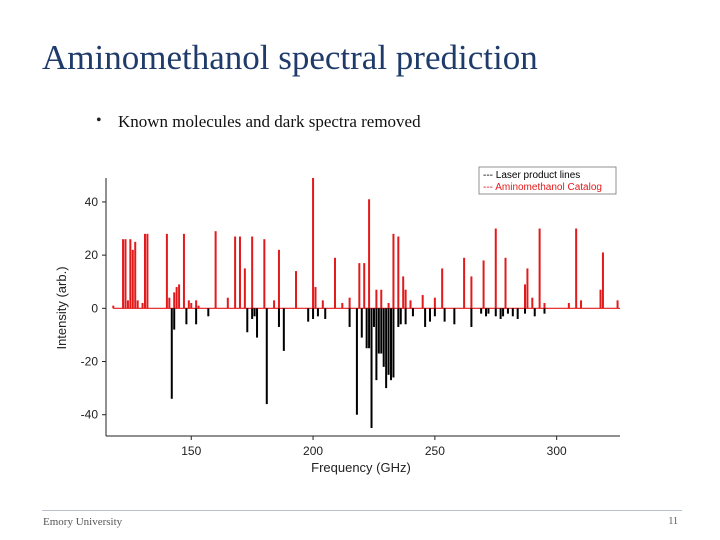 This screenshot has width=720, height=540. Describe the element at coordinates (673, 521) in the screenshot. I see `page-number: 11` at that location.